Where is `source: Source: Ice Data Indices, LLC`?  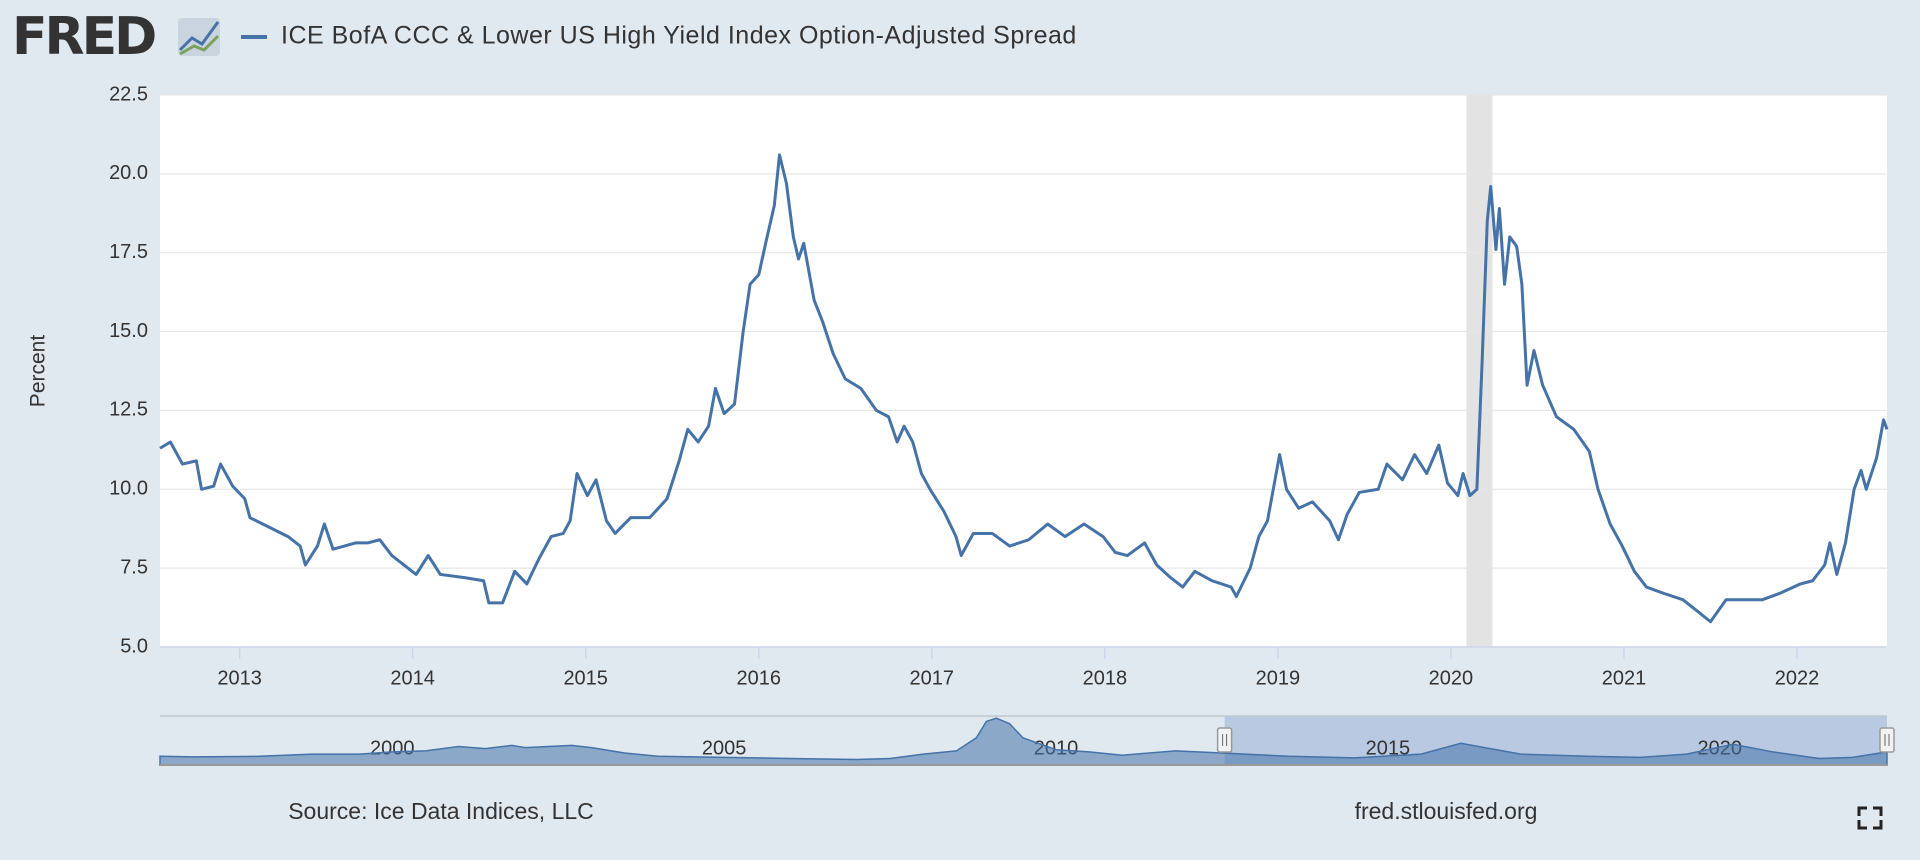 source: Source: Ice Data Indices, LLC is located at coordinates (441, 811).